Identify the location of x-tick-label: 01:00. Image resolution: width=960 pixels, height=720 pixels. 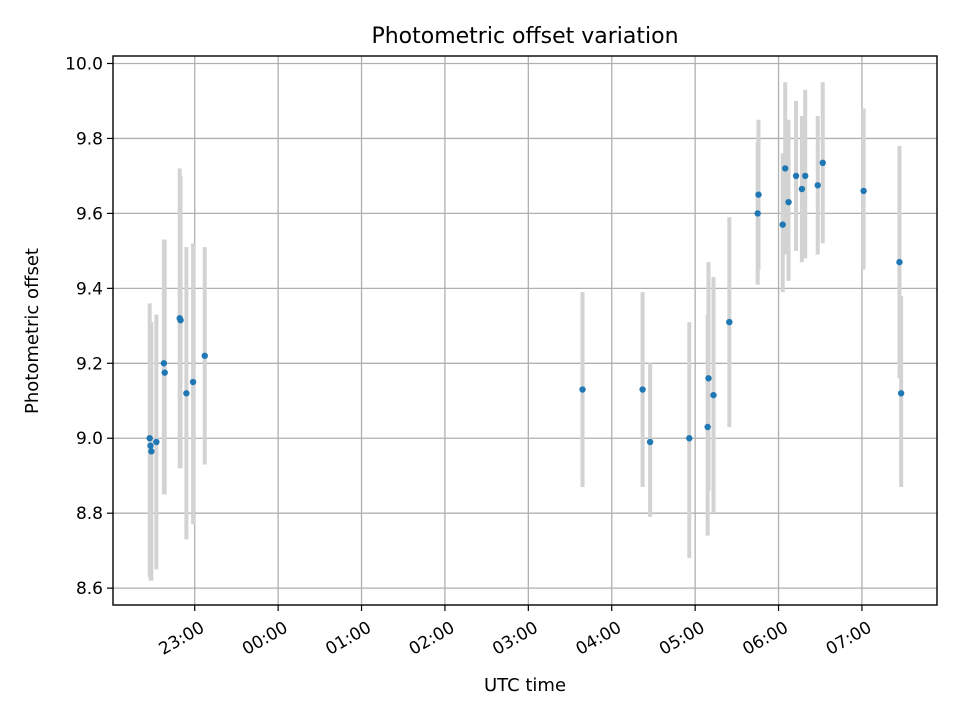
(348, 639).